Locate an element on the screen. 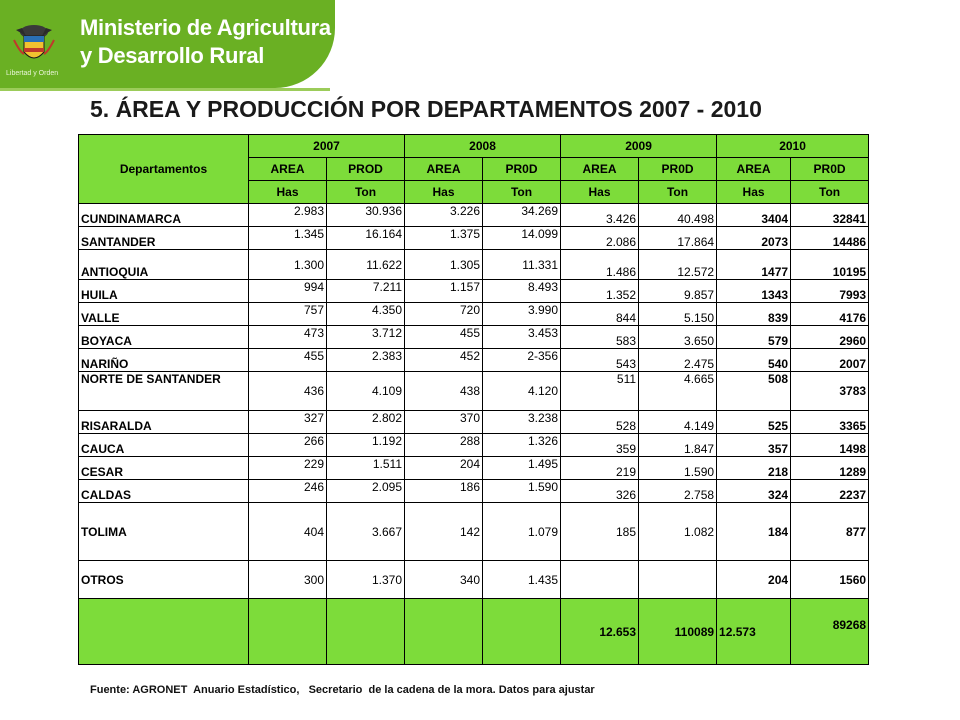  cell-value: 3404 is located at coordinates (754, 215).